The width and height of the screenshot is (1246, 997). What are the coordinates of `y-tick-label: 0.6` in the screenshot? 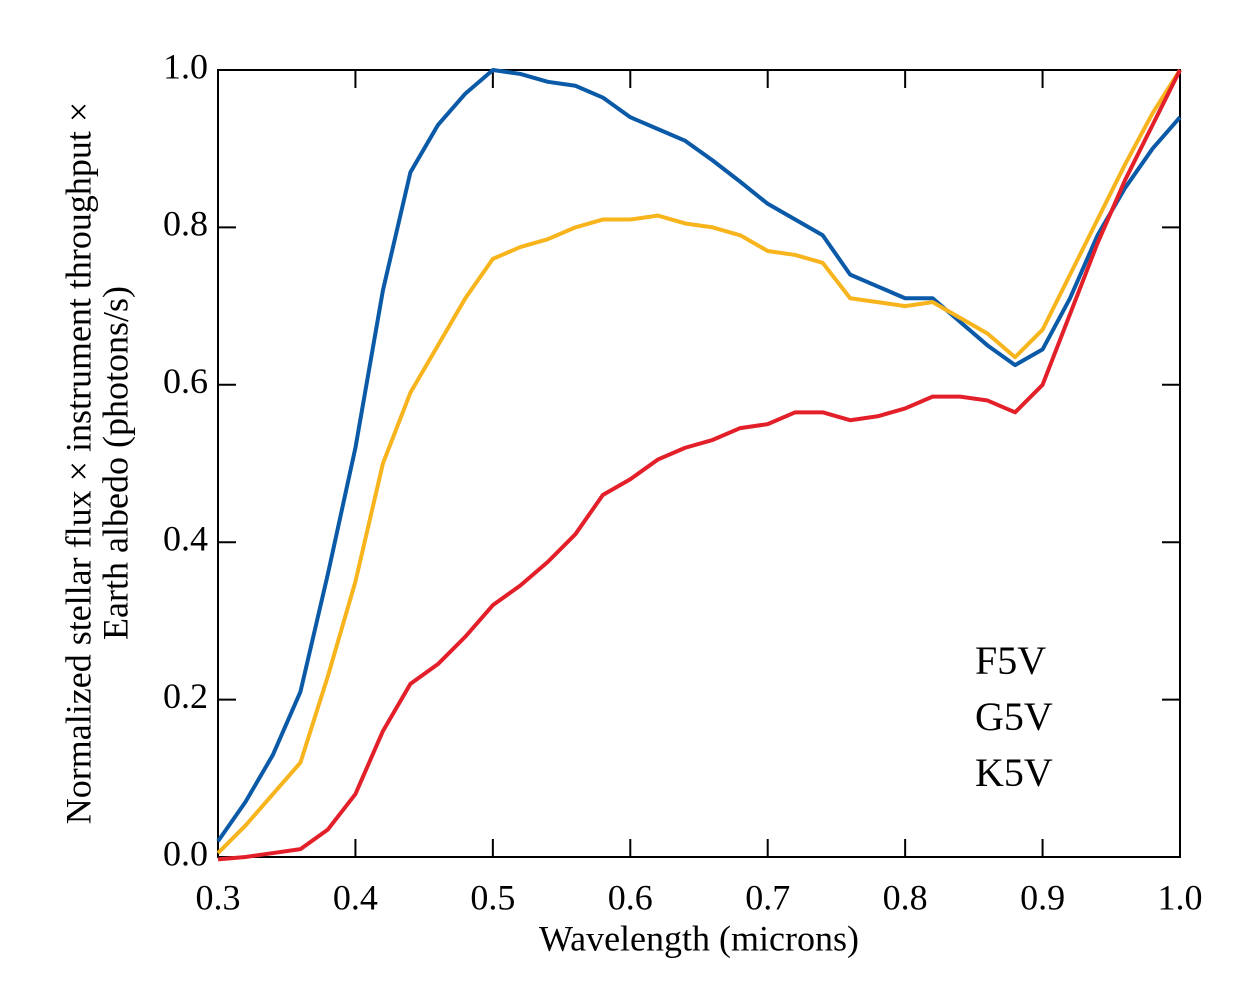 It's located at (185, 381).